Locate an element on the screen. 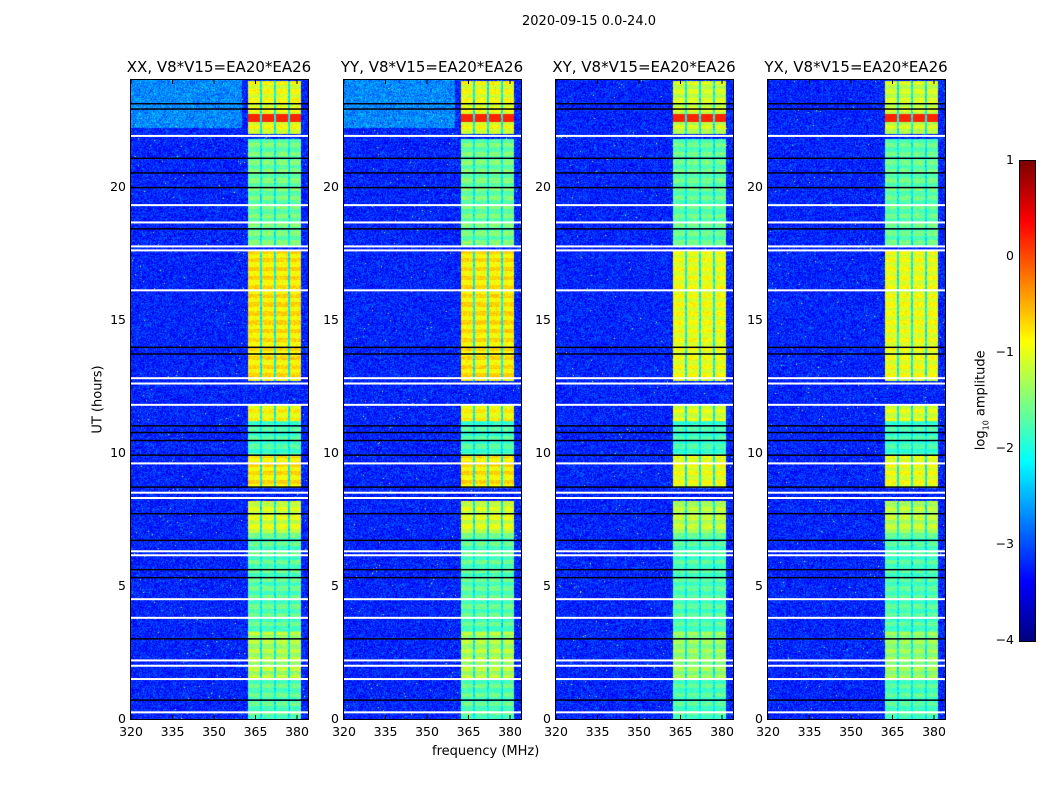  panel-title: YX, V8*V15=EA20*EA26 is located at coordinates (856, 67).